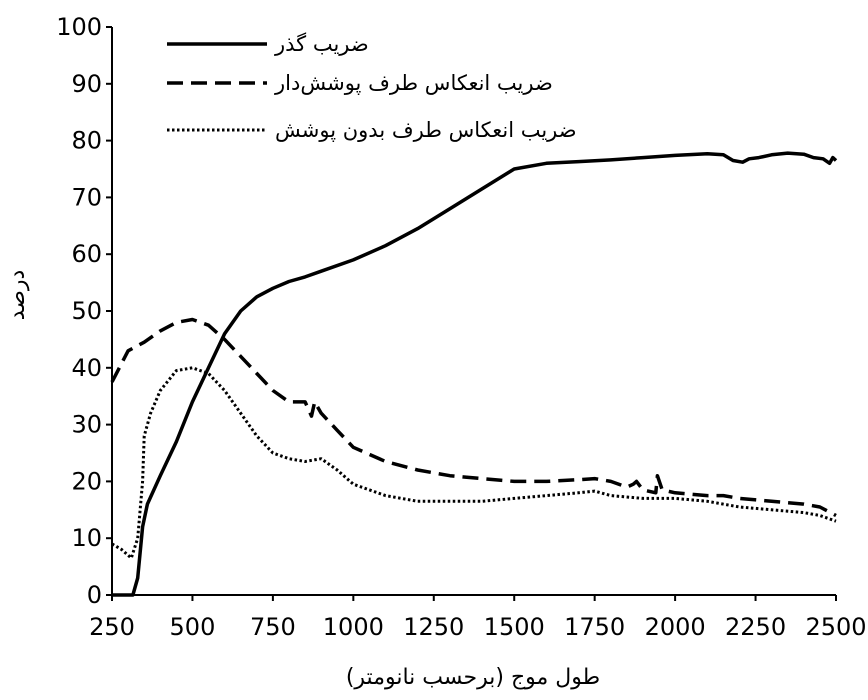 This screenshot has height=700, width=868. What do you see at coordinates (433, 627) in the screenshot?
I see `x-tick-label: 1250` at bounding box center [433, 627].